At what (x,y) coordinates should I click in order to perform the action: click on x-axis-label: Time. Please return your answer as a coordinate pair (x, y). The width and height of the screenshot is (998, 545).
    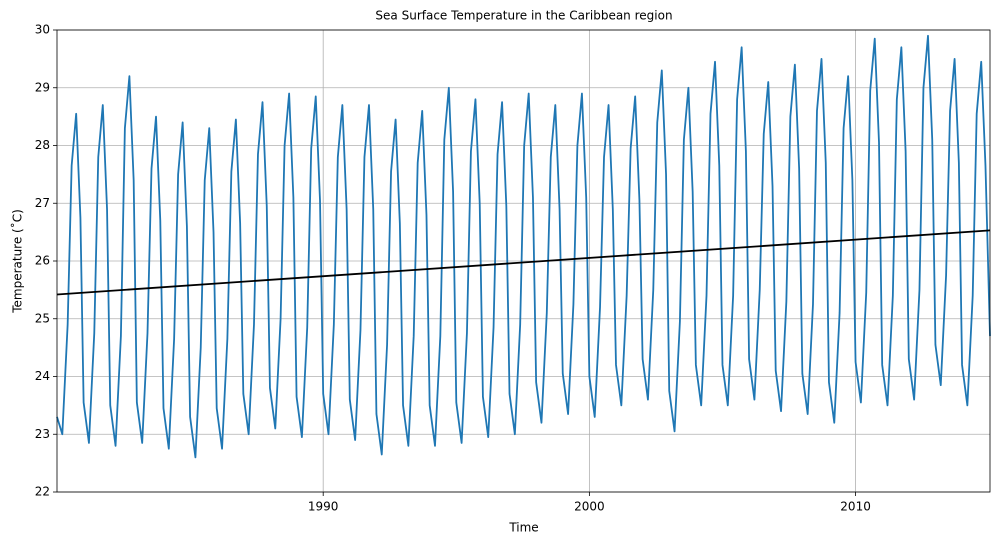
    Looking at the image, I should click on (523, 528).